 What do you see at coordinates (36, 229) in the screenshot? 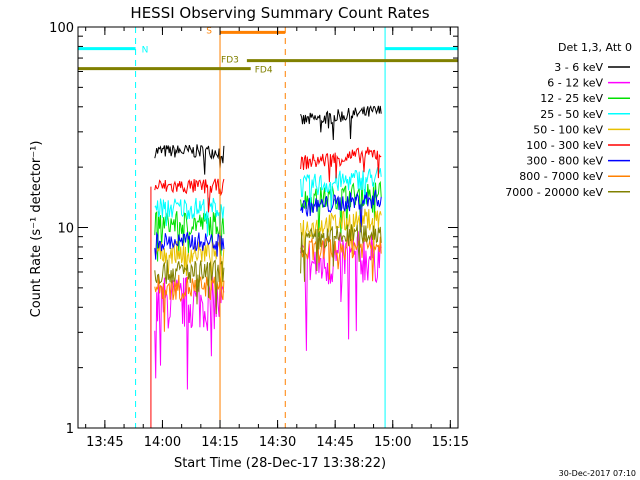
I see `y-axis-label: Count Rate (s⁻¹ detector⁻¹)` at bounding box center [36, 229].